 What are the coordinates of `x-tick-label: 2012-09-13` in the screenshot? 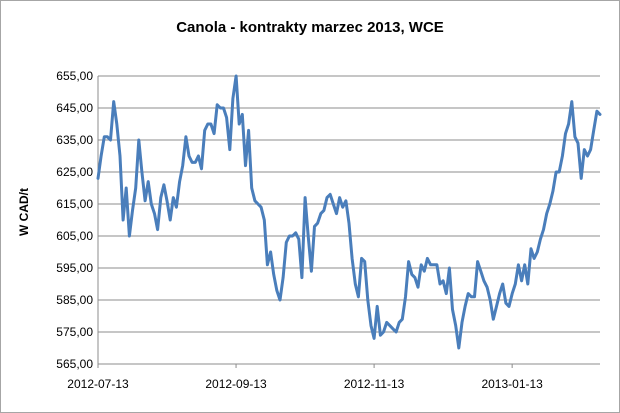 It's located at (236, 384).